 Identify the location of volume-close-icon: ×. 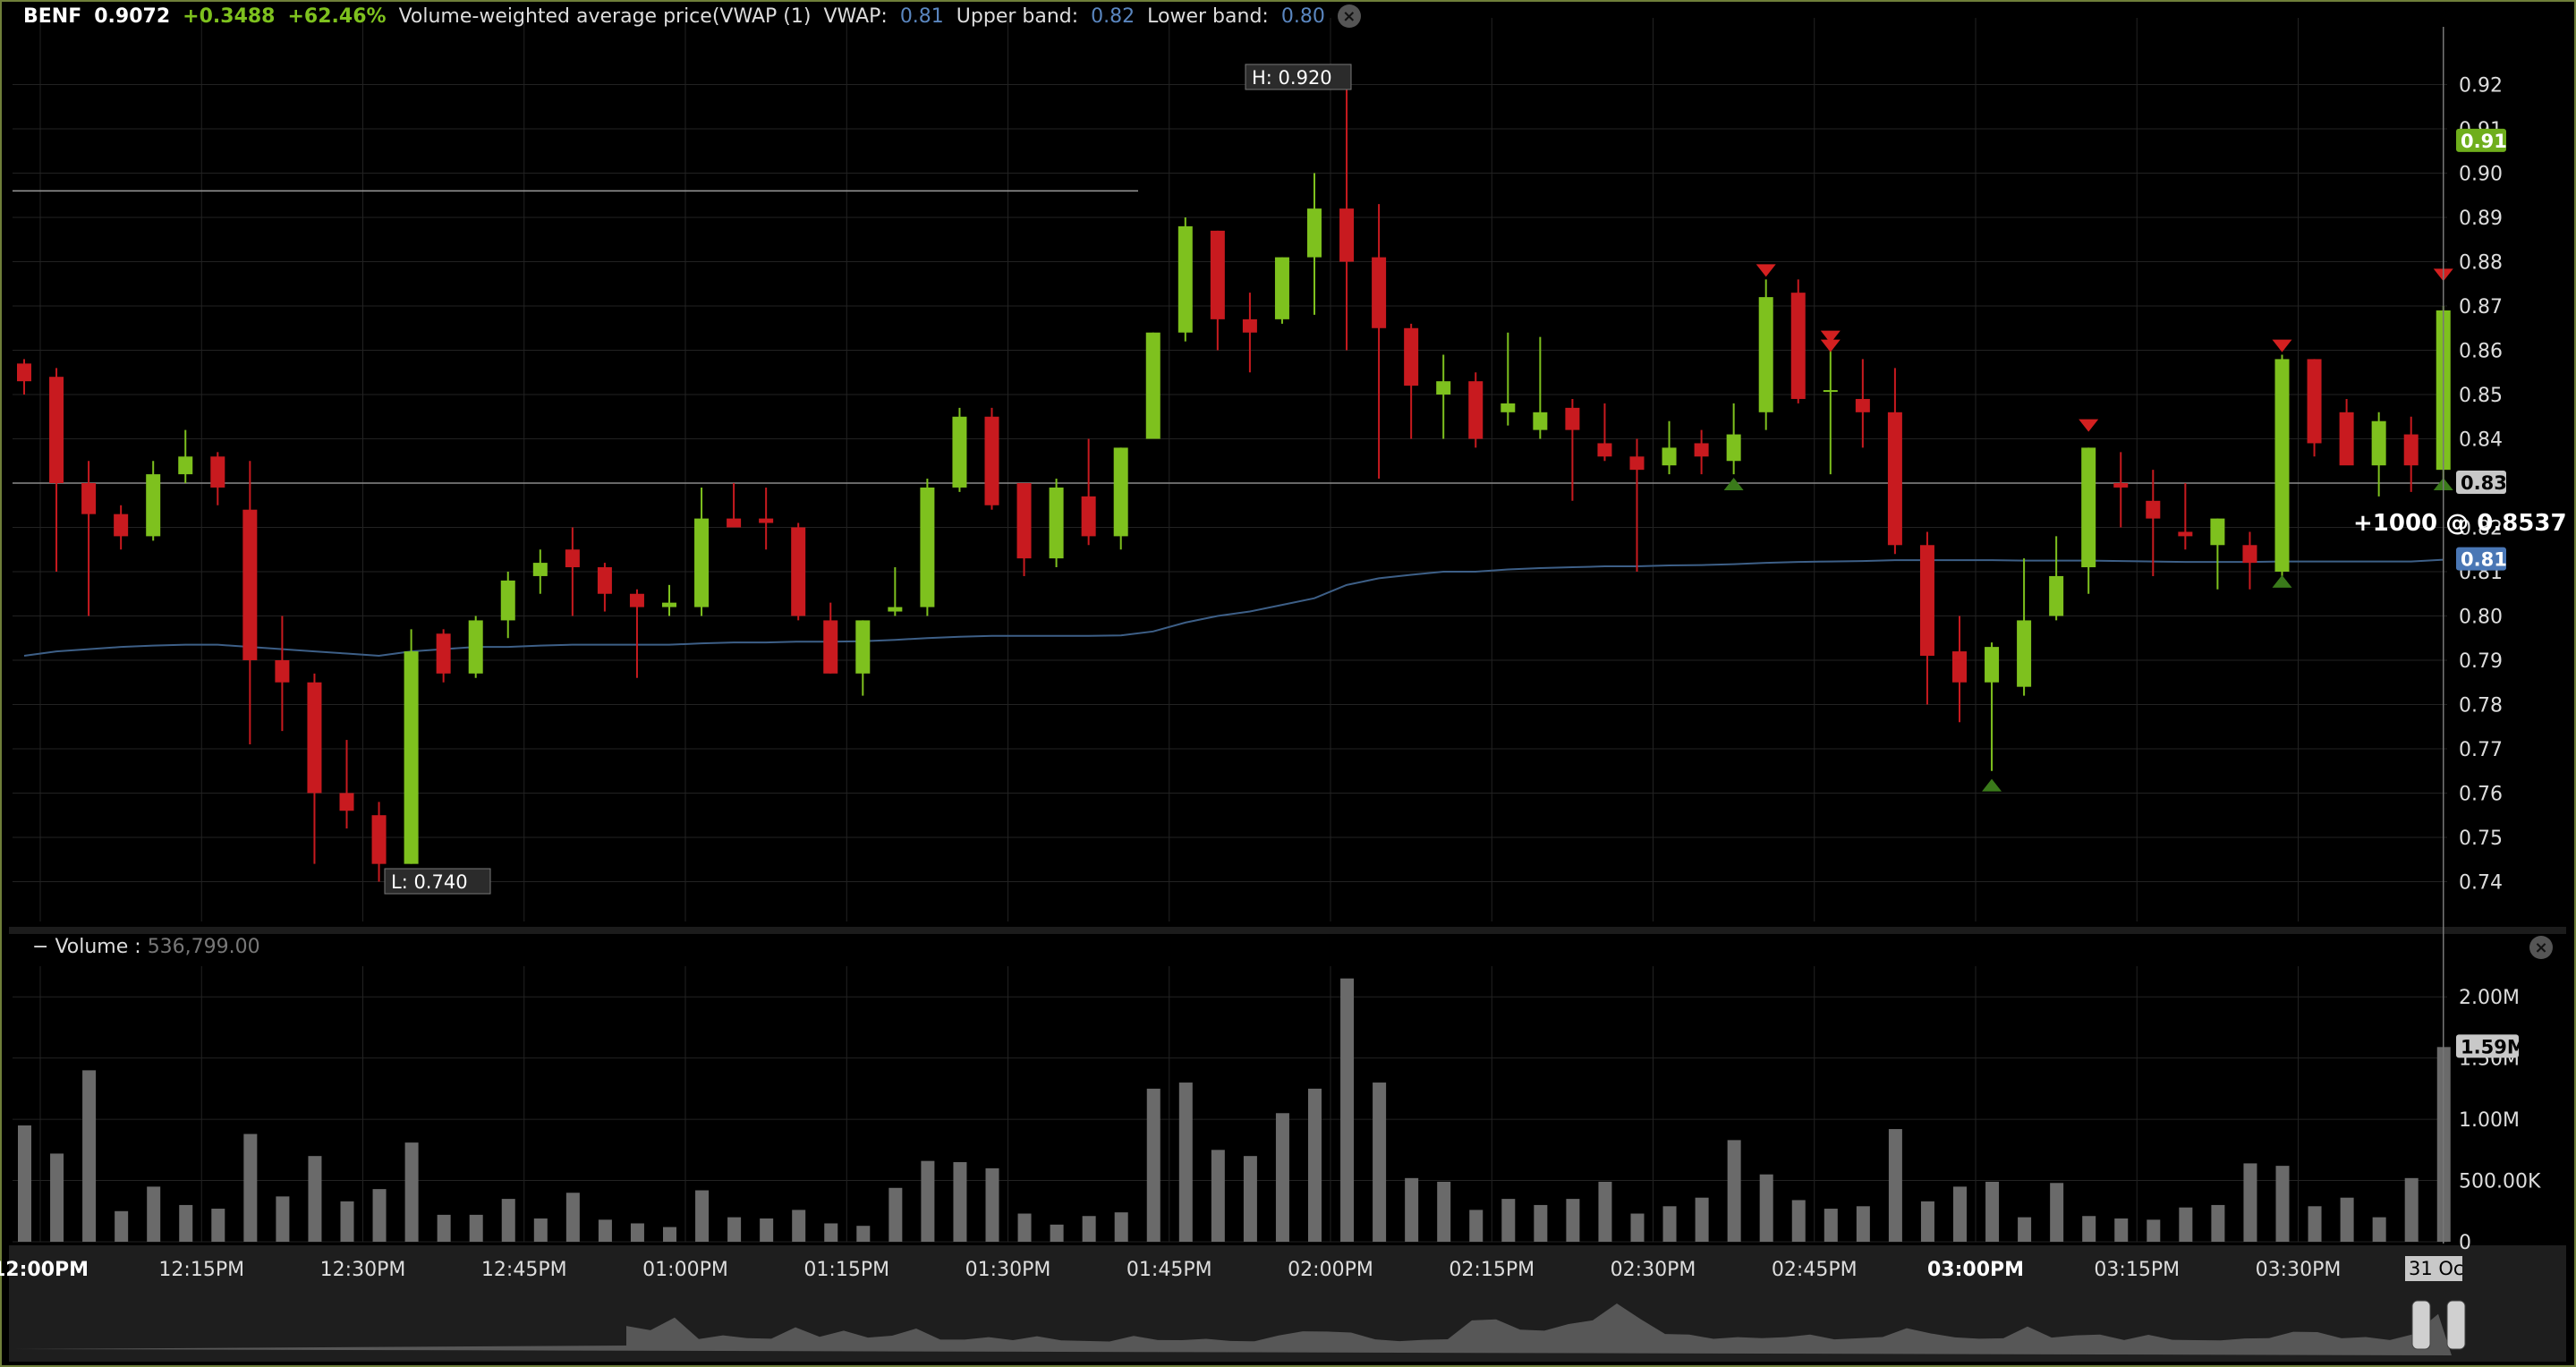
(2541, 947).